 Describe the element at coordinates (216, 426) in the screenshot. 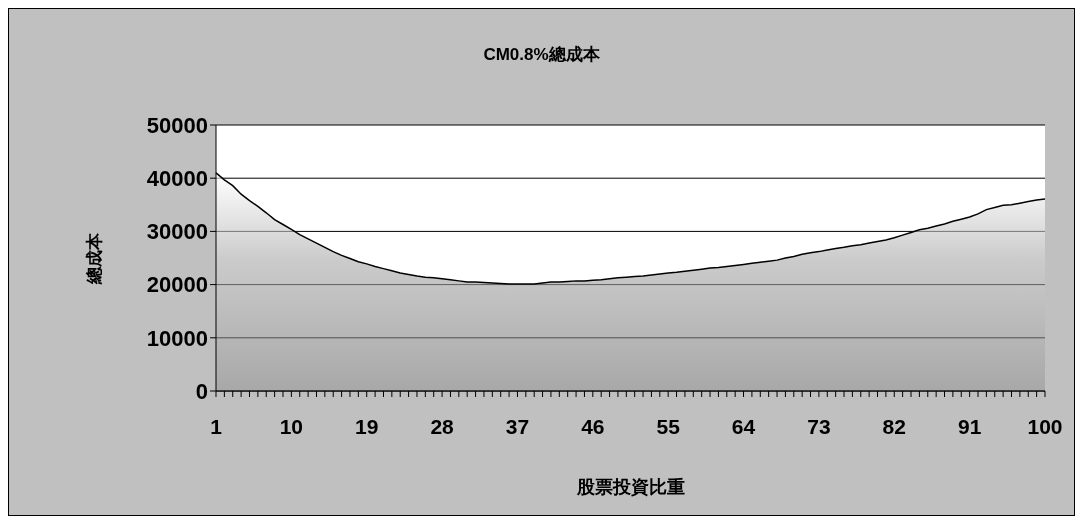

I see `x-tick-label: 1` at that location.